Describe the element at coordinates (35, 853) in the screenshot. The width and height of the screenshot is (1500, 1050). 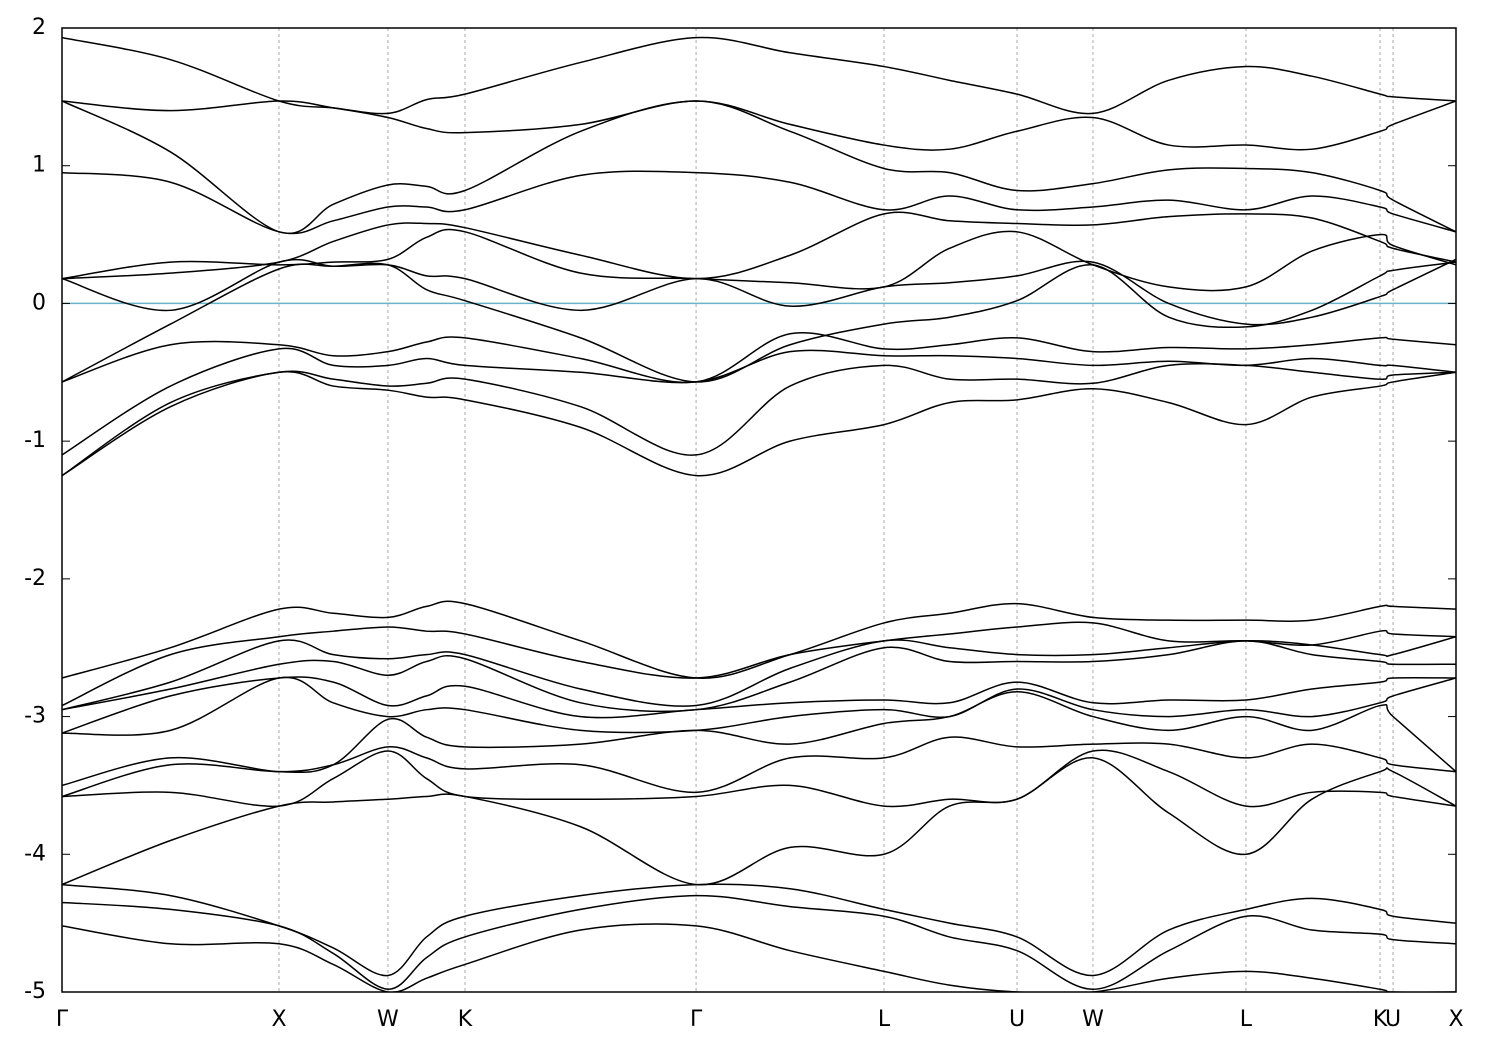
I see `y-tick-label: -4` at that location.